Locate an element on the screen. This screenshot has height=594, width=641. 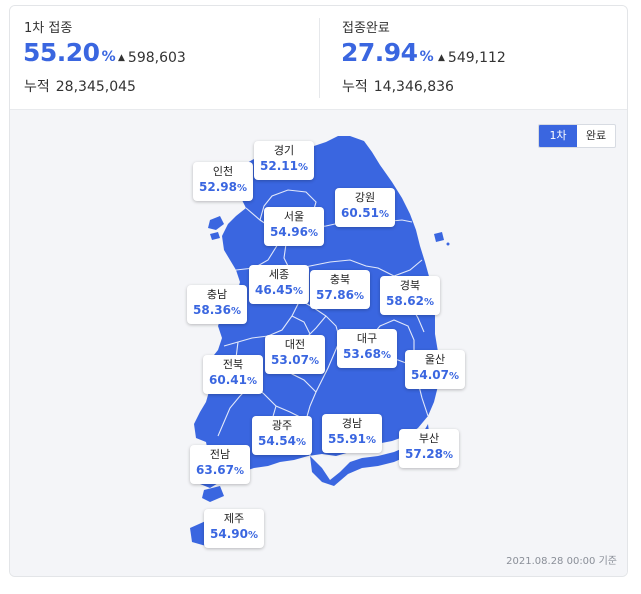
first-dose-cumulative: 누적 28,345,045 is located at coordinates (80, 86).